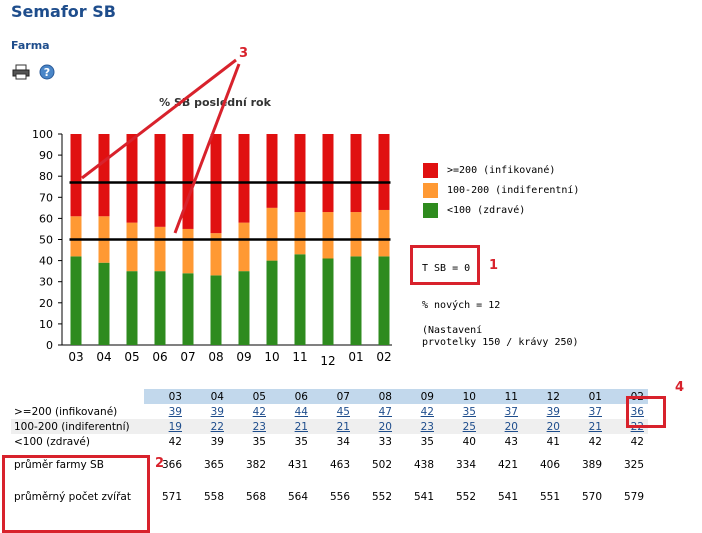 The width and height of the screenshot is (702, 533). Describe the element at coordinates (171, 465) in the screenshot. I see `table-cell: 366` at that location.